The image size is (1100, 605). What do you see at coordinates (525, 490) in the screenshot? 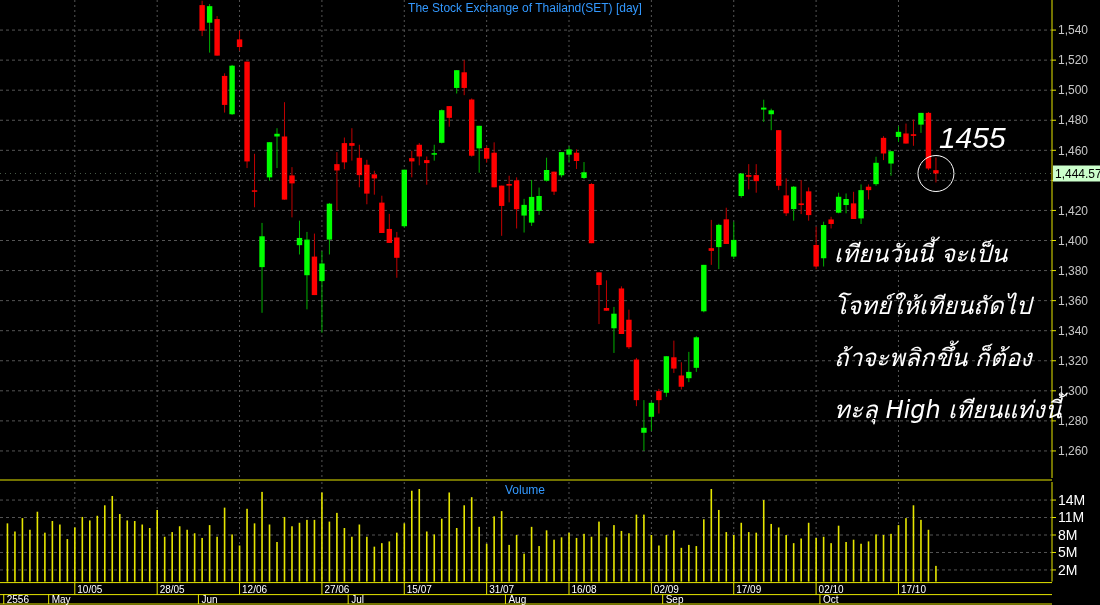
I see `chart-title: Volume` at bounding box center [525, 490].